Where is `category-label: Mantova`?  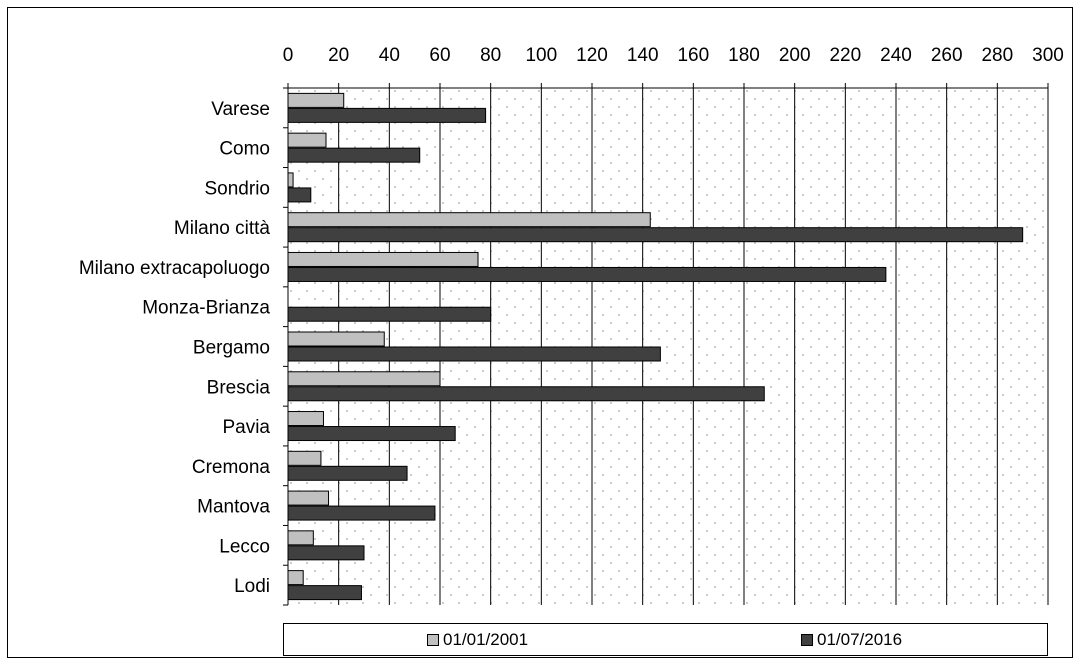
category-label: Mantova is located at coordinates (233, 507).